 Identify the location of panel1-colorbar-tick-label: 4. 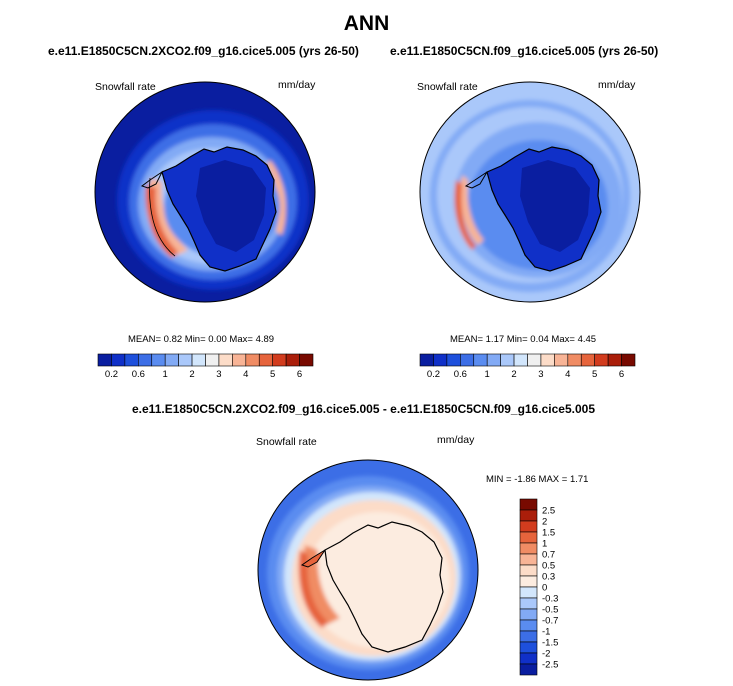
(245, 374).